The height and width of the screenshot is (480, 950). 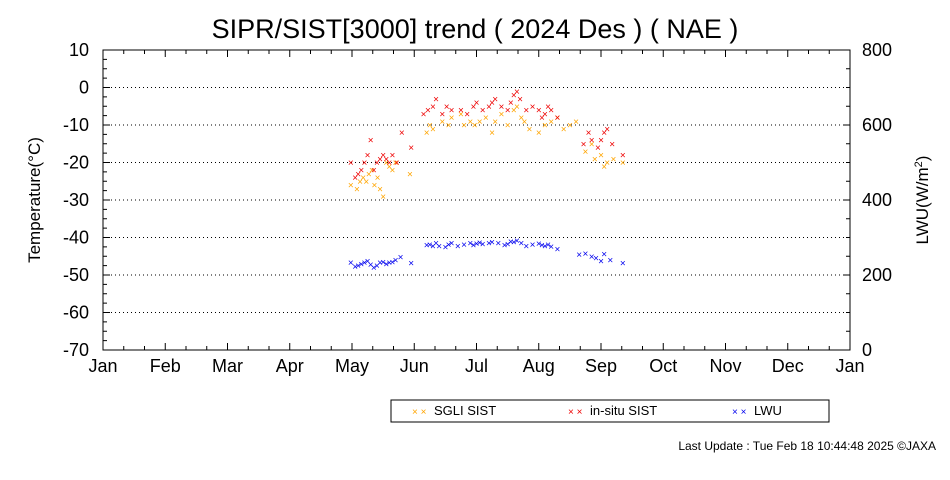 What do you see at coordinates (76, 200) in the screenshot?
I see `y-tick-label: -30` at bounding box center [76, 200].